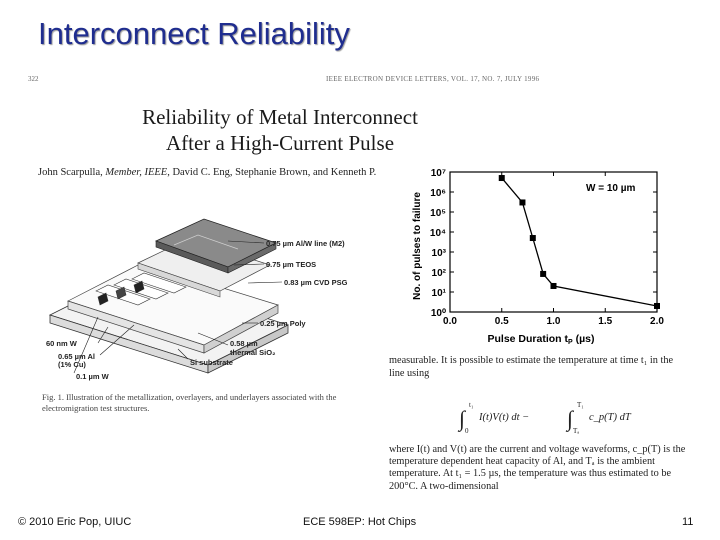 The height and width of the screenshot is (540, 720). Describe the element at coordinates (610, 417) in the screenshot. I see `eq-integrand-2: c_p(T) dT` at that location.